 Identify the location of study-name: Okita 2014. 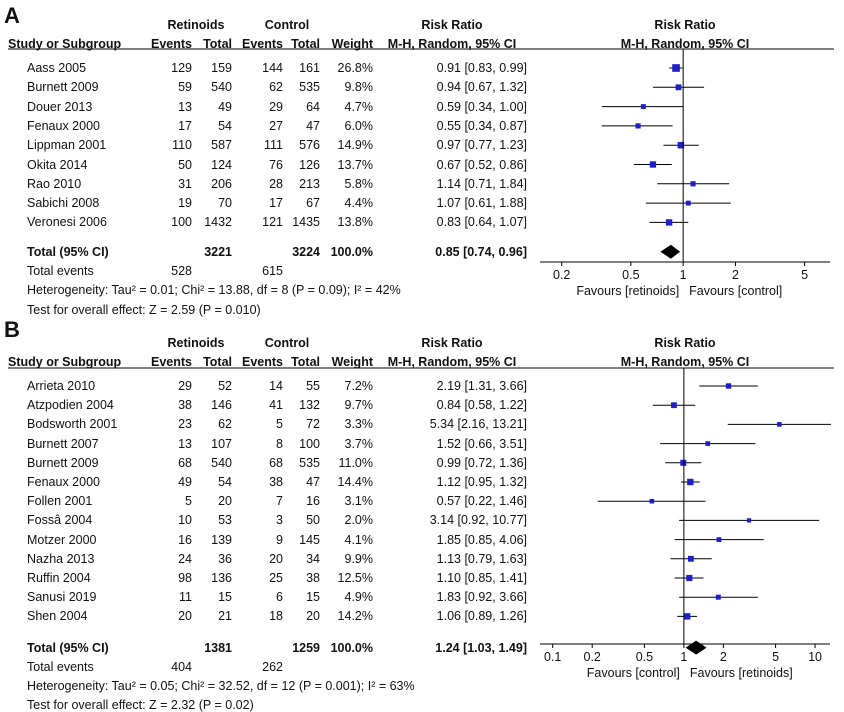
(57, 164).